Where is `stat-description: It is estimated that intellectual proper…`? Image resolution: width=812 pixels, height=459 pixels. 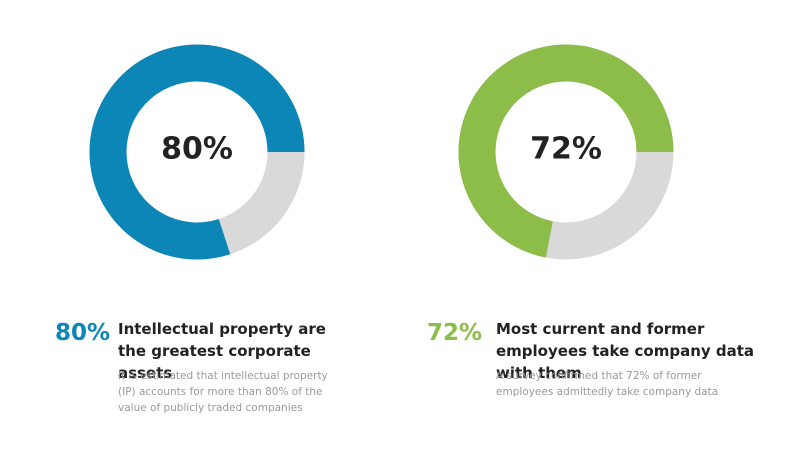 stat-description: It is estimated that intellectual proper… is located at coordinates (223, 392).